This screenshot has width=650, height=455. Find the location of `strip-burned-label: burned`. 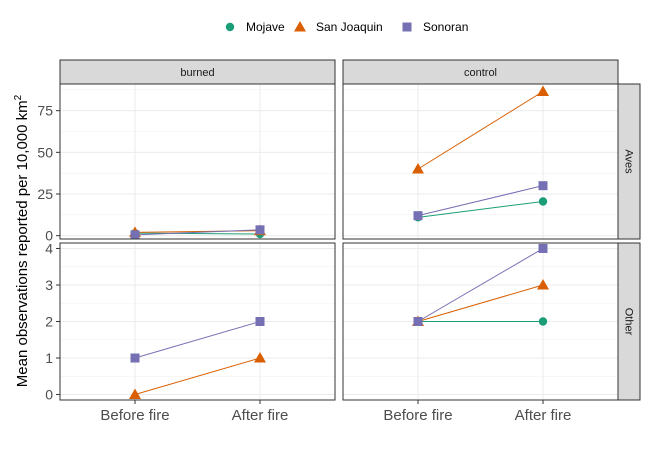

strip-burned-label: burned is located at coordinates (197, 73).